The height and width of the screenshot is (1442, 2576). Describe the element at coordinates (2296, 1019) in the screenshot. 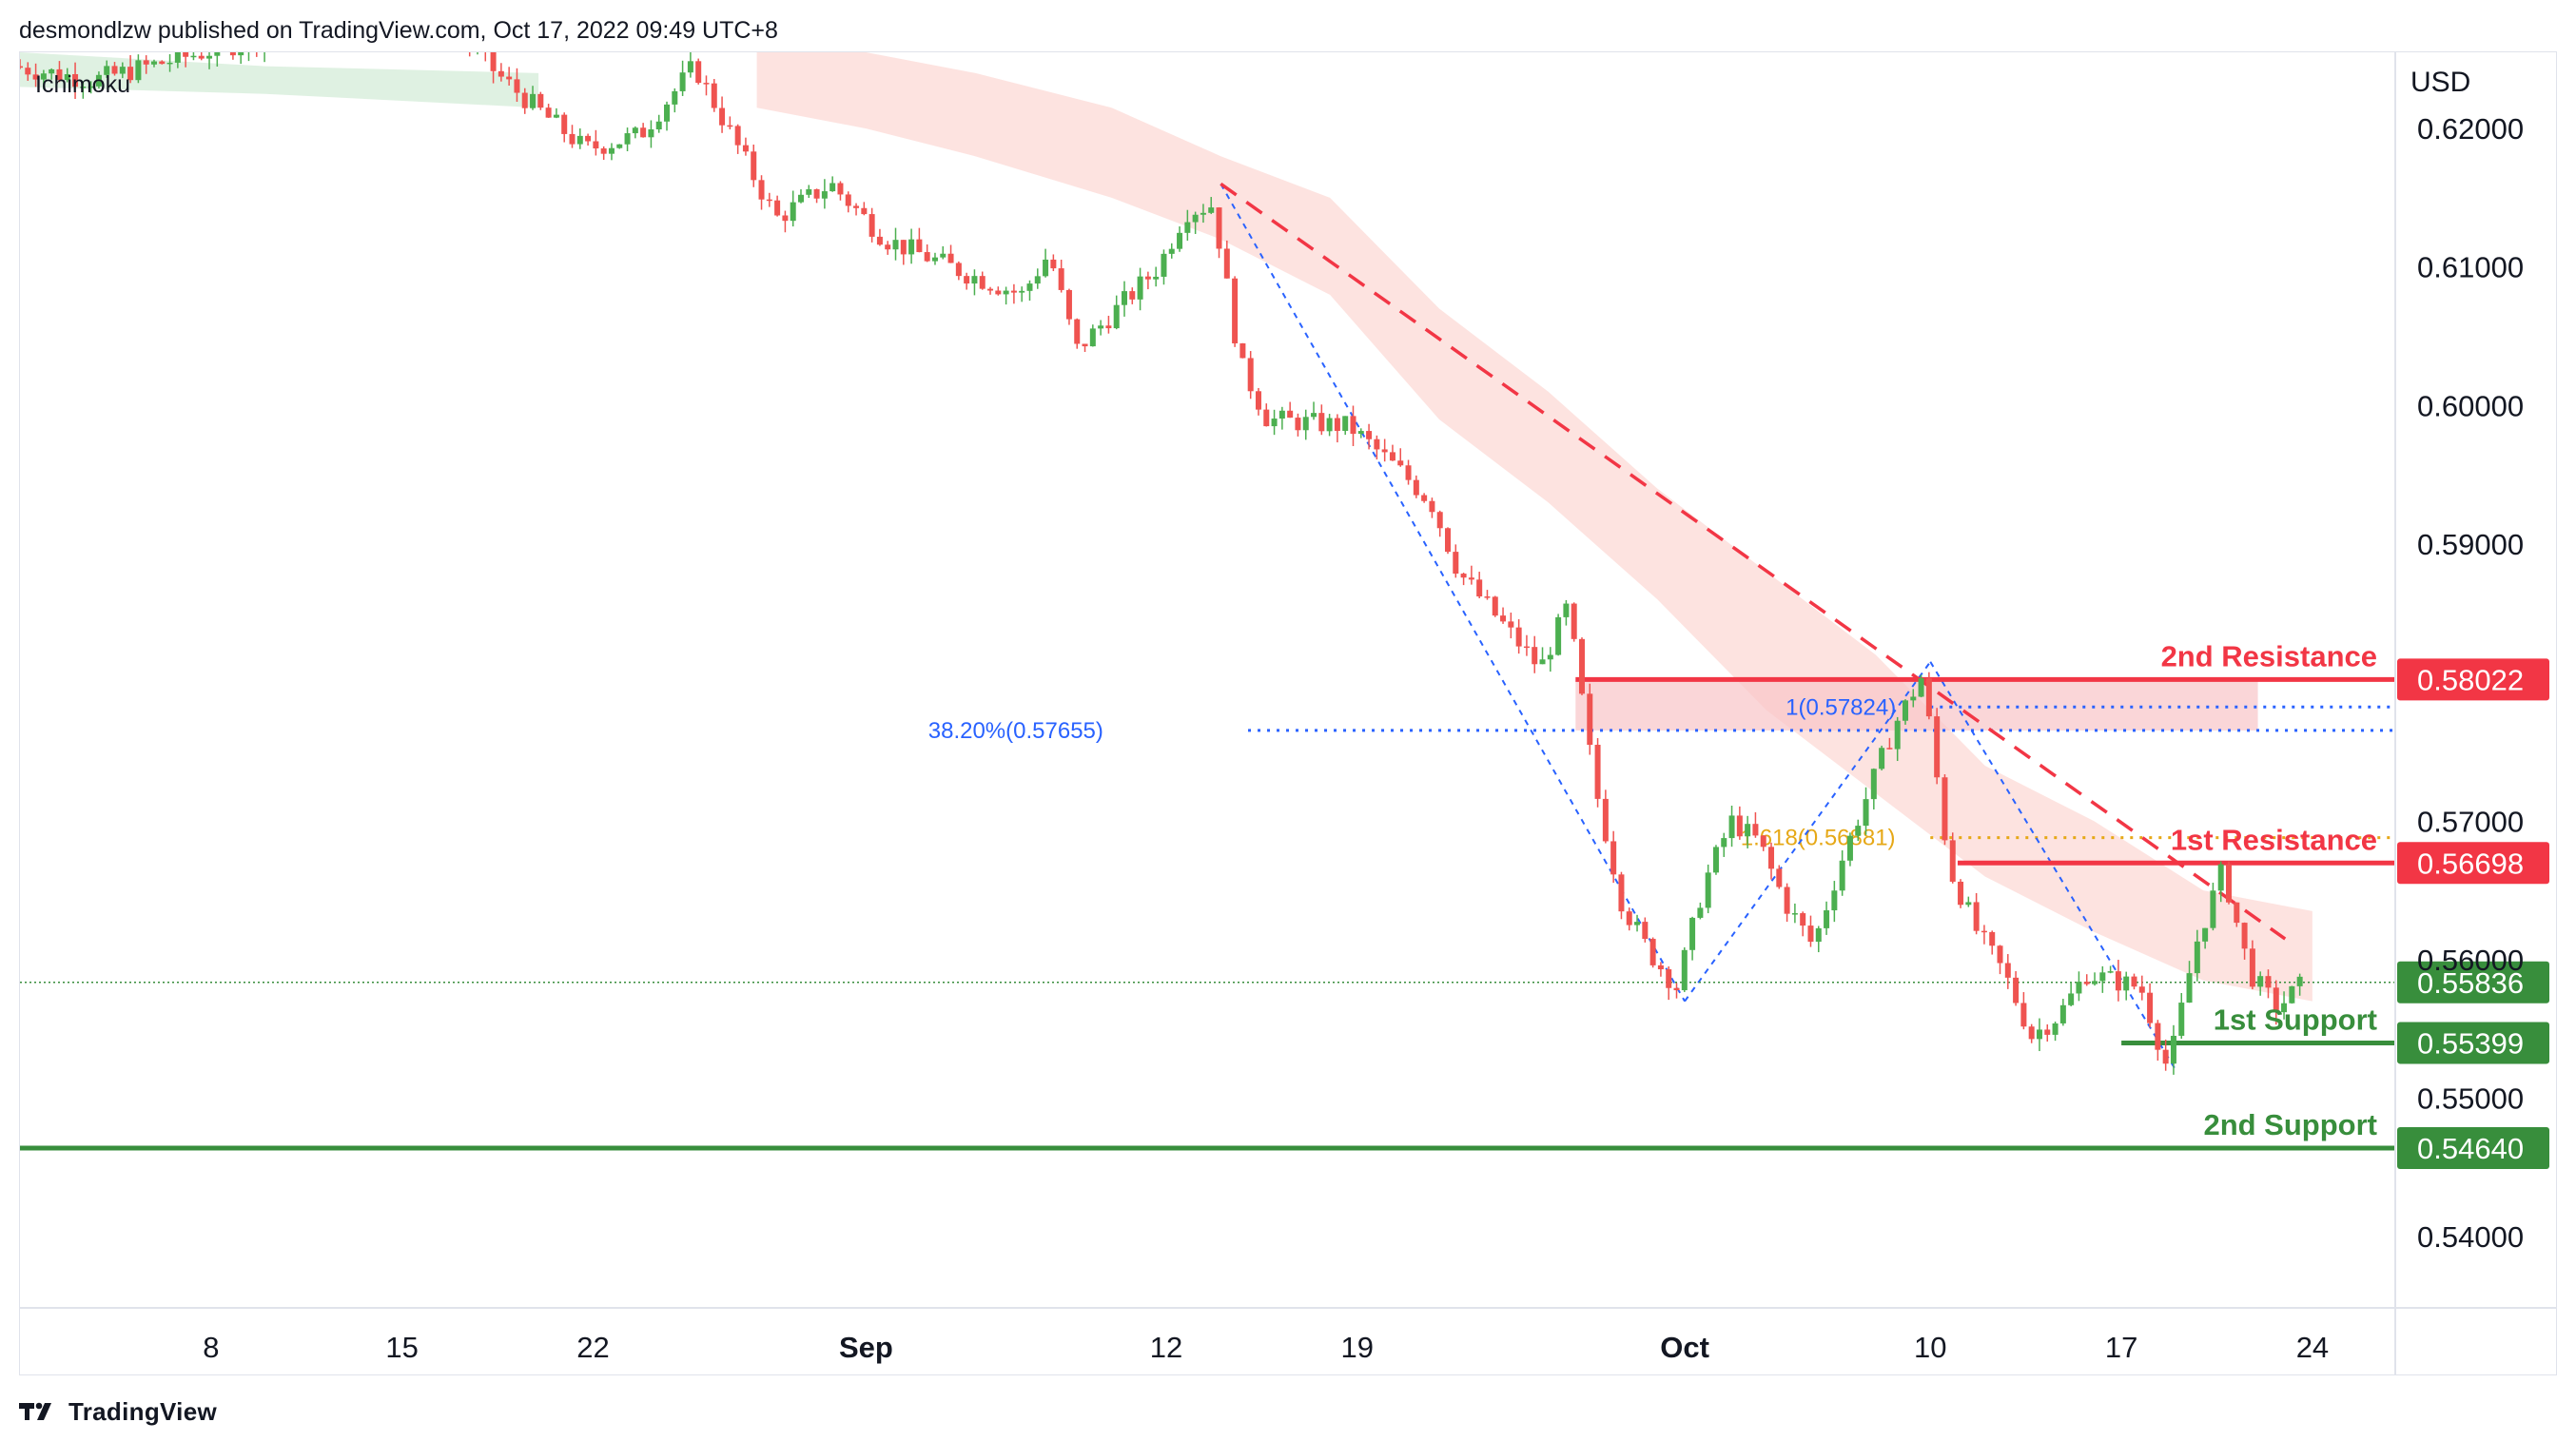

I see `level-label: 1st Support` at that location.